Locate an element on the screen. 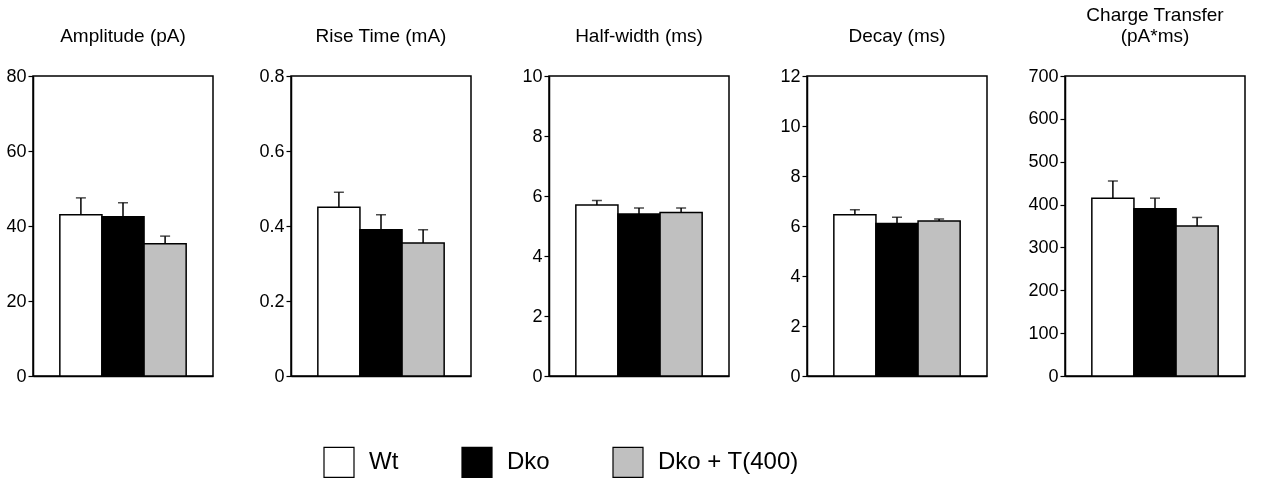 The width and height of the screenshot is (1280, 490). y-tick-label: 300 is located at coordinates (1043, 246).